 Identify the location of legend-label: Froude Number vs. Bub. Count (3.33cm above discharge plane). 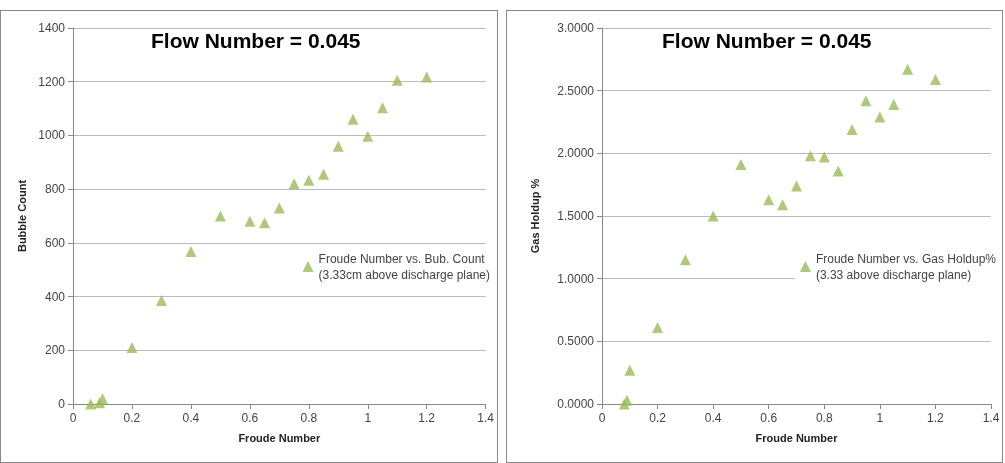
(404, 266).